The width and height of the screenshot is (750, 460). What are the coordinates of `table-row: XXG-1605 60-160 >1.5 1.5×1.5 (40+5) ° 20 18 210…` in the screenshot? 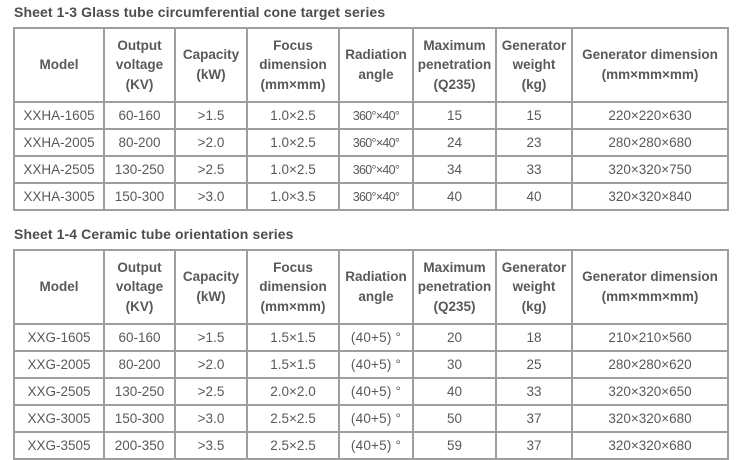 It's located at (371, 337).